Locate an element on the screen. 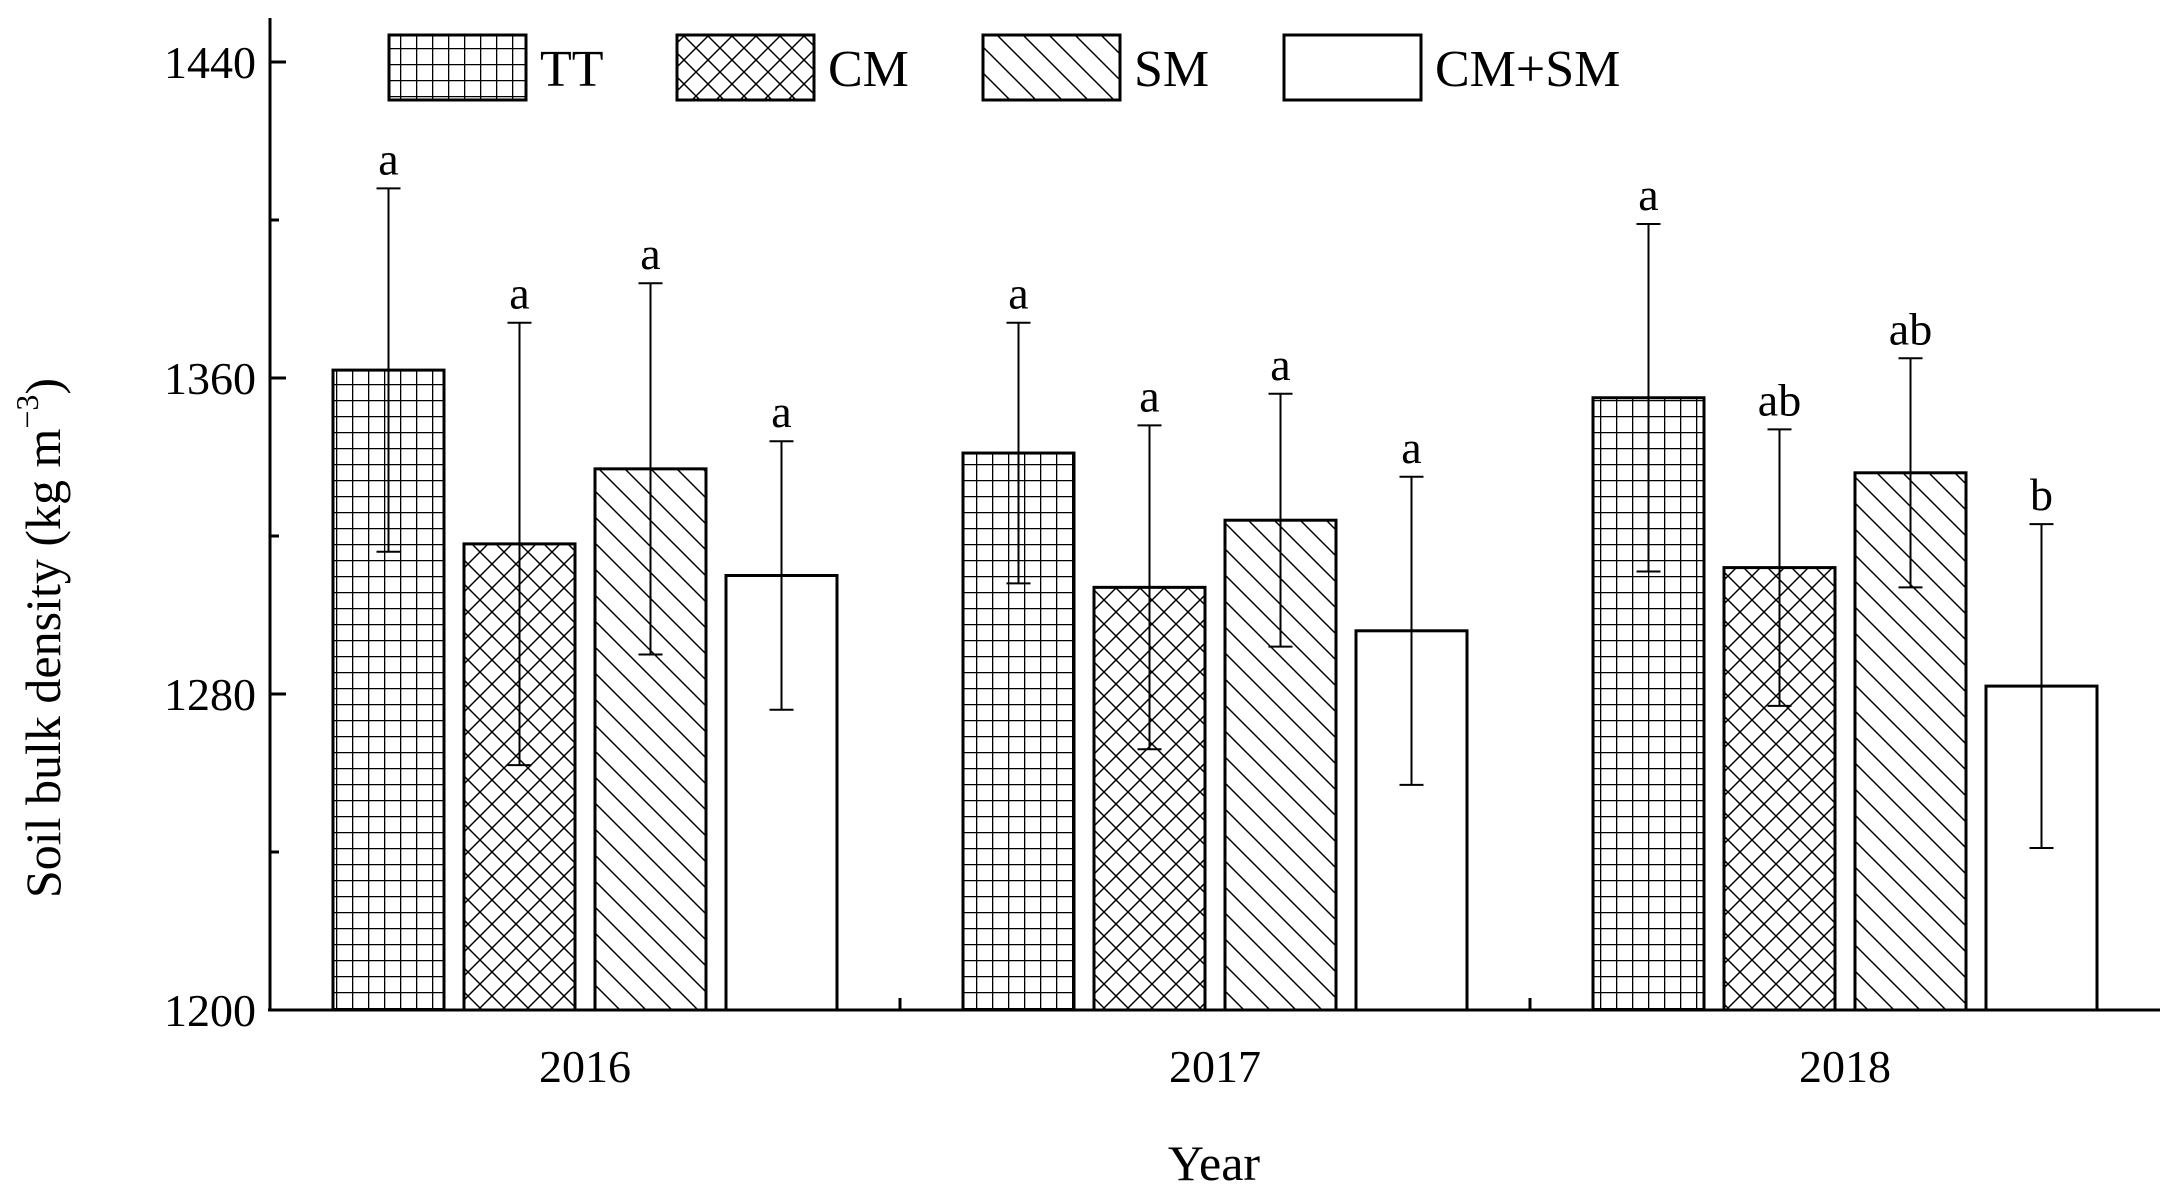 The image size is (2163, 1190). significance-letter-tt-2016: a is located at coordinates (388, 158).